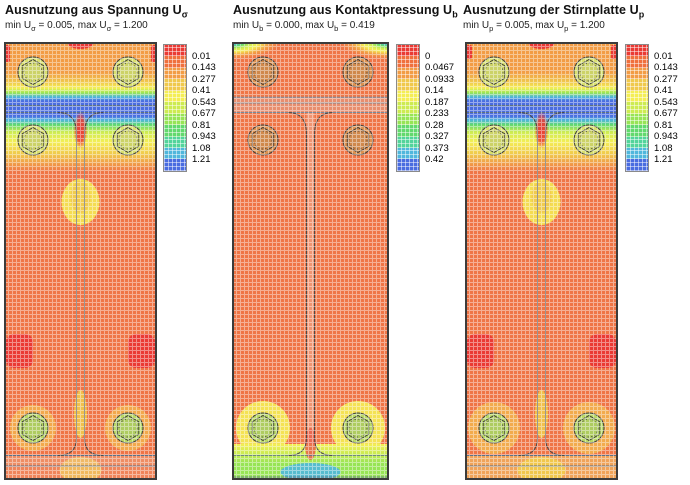 The width and height of the screenshot is (690, 485). I want to click on title-subscript: p, so click(641, 14).